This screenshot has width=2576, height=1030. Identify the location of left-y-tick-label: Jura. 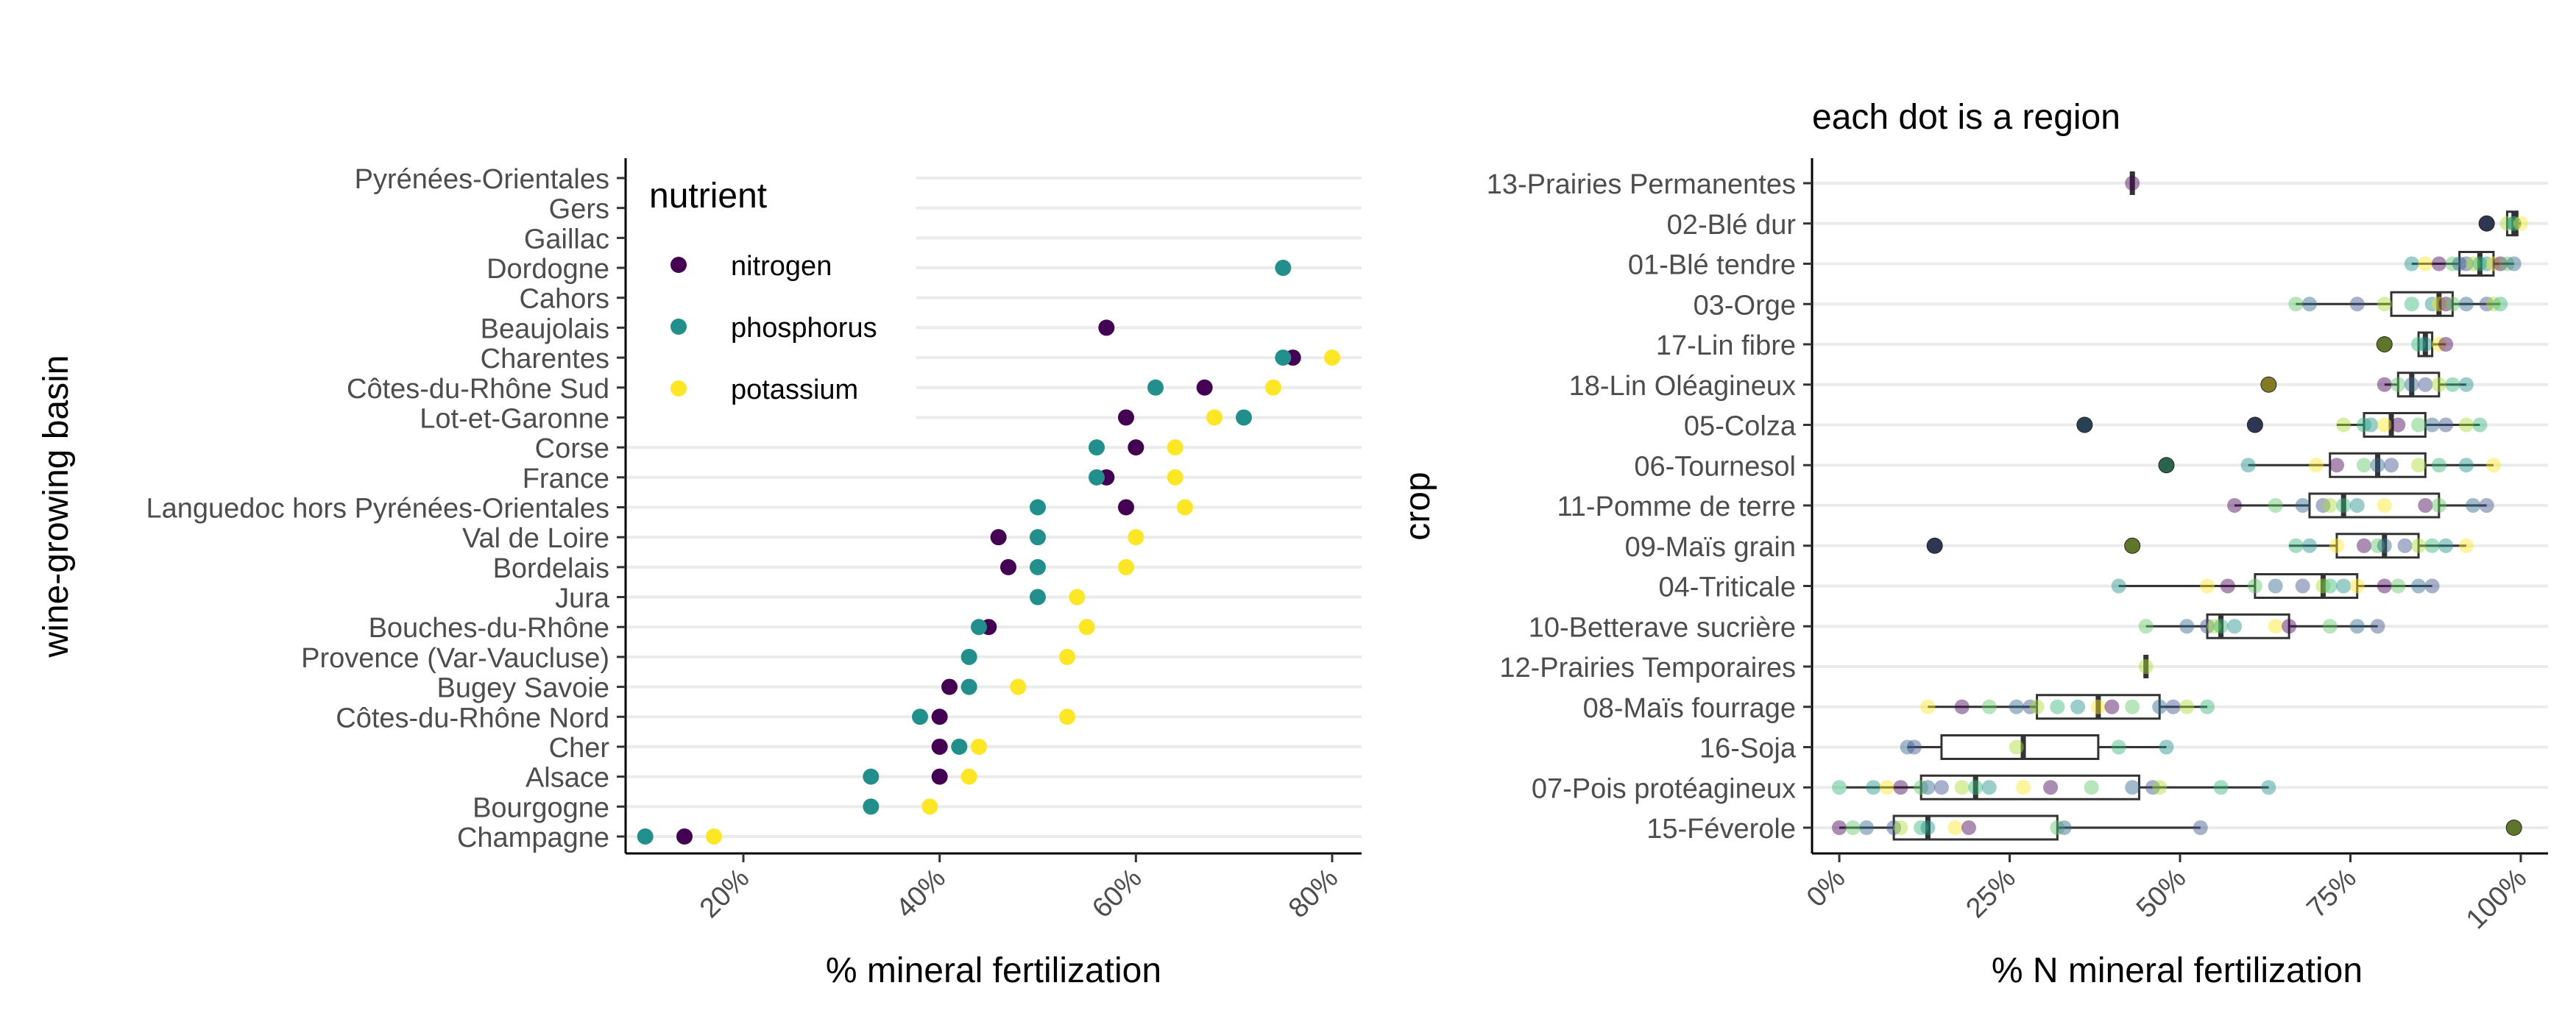
(582, 599).